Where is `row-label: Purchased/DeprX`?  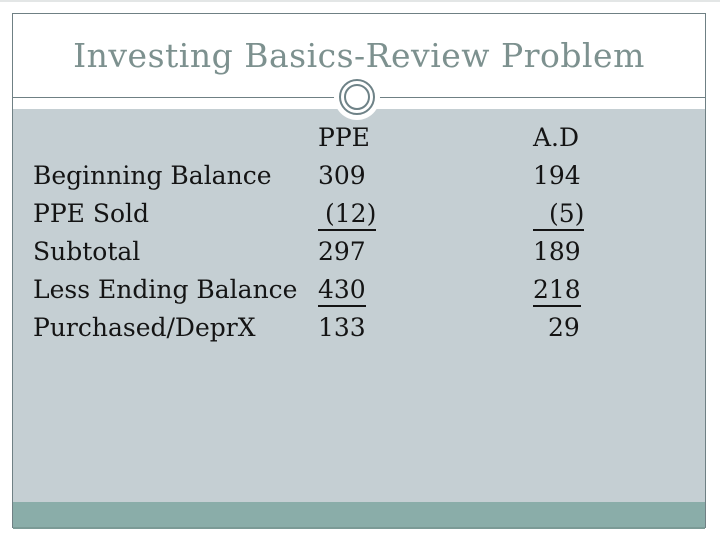
row-label: Purchased/DeprX is located at coordinates (144, 327).